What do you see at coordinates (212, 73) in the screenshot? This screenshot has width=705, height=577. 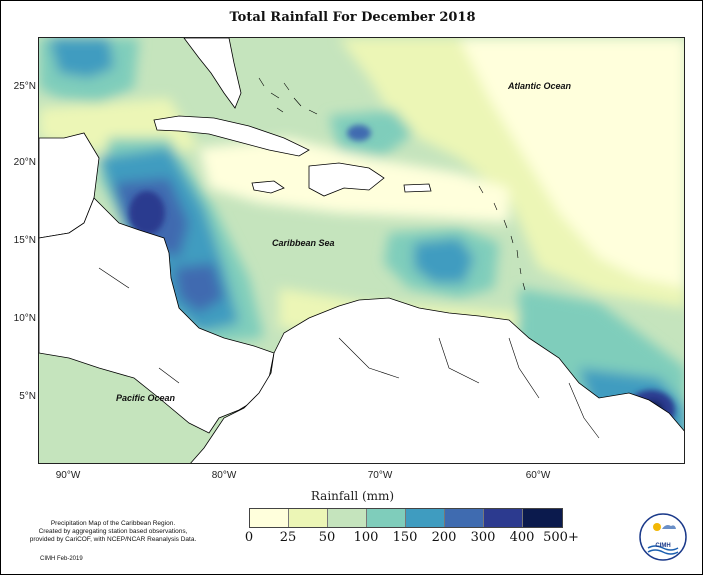 I see `florida` at bounding box center [212, 73].